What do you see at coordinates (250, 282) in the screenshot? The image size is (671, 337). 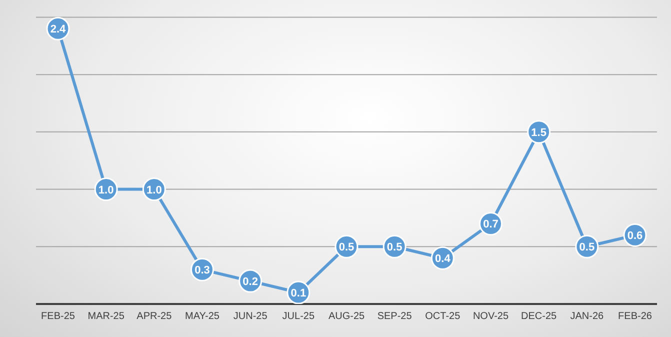 I see `data-label: 0.2` at bounding box center [250, 282].